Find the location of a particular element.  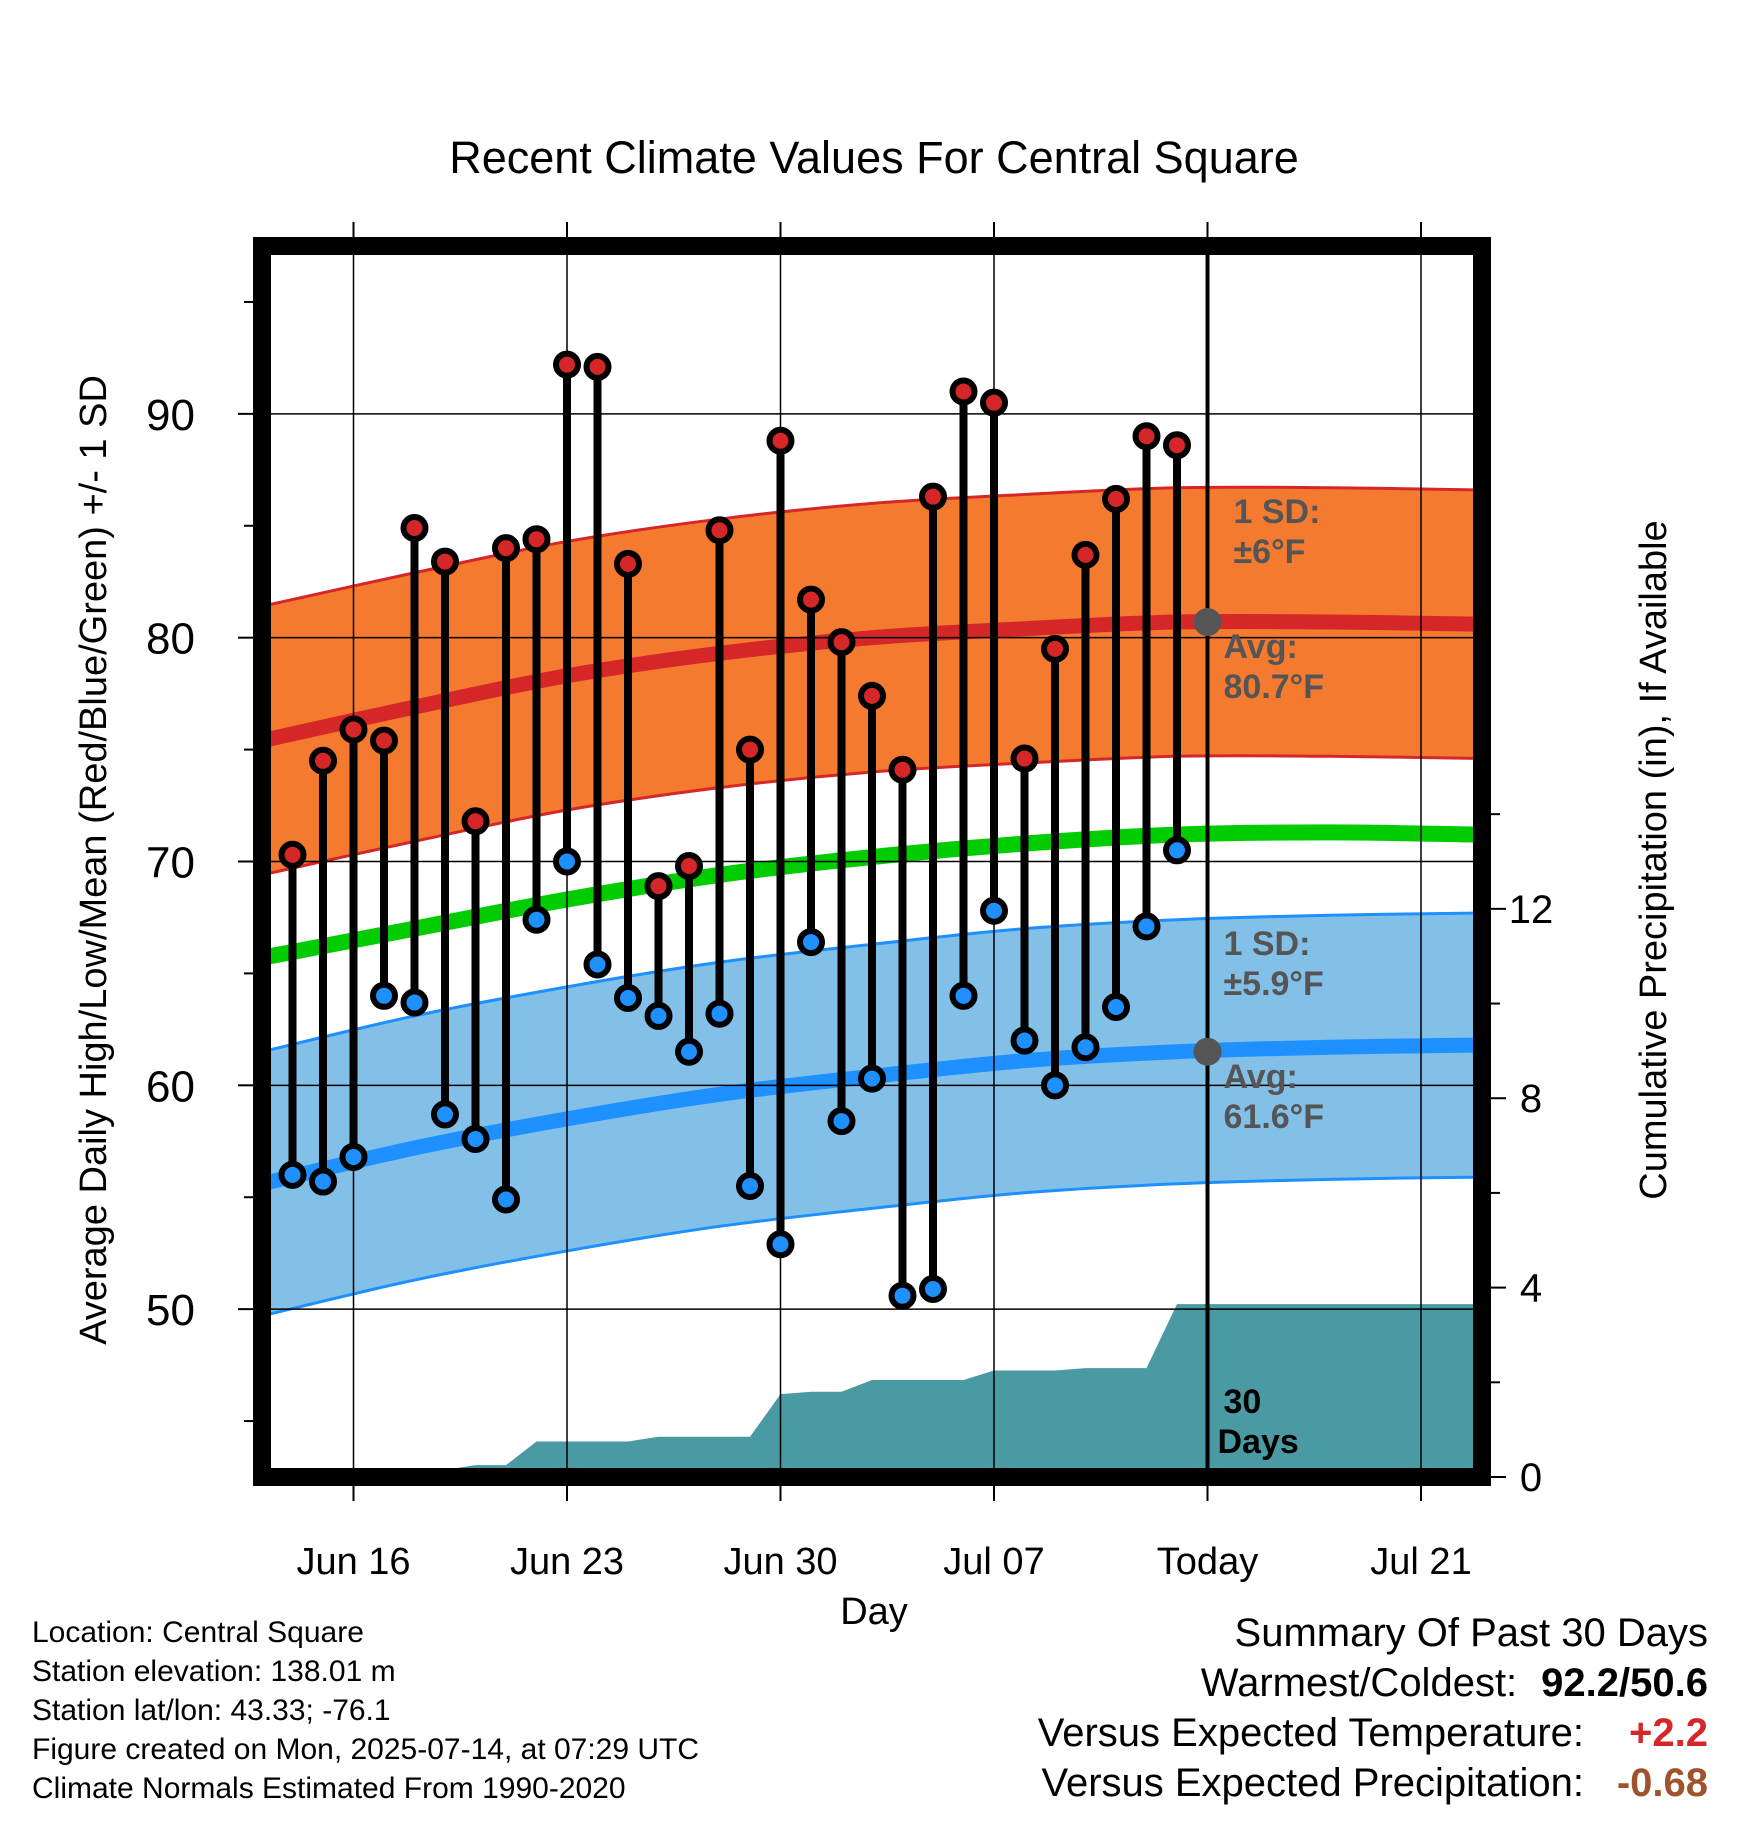

latlon-text: Station lat/lon: 43.33; -76.1 is located at coordinates (211, 1710).